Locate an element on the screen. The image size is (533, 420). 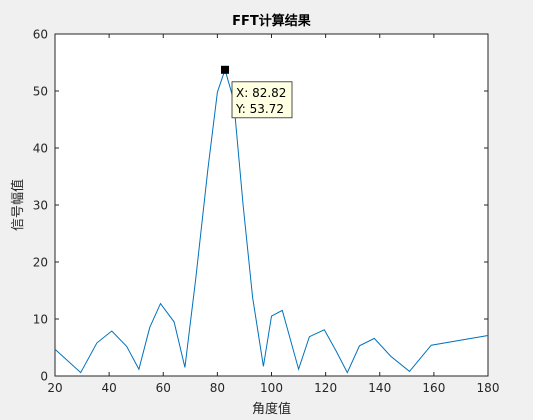
datatip-marker is located at coordinates (225, 69).